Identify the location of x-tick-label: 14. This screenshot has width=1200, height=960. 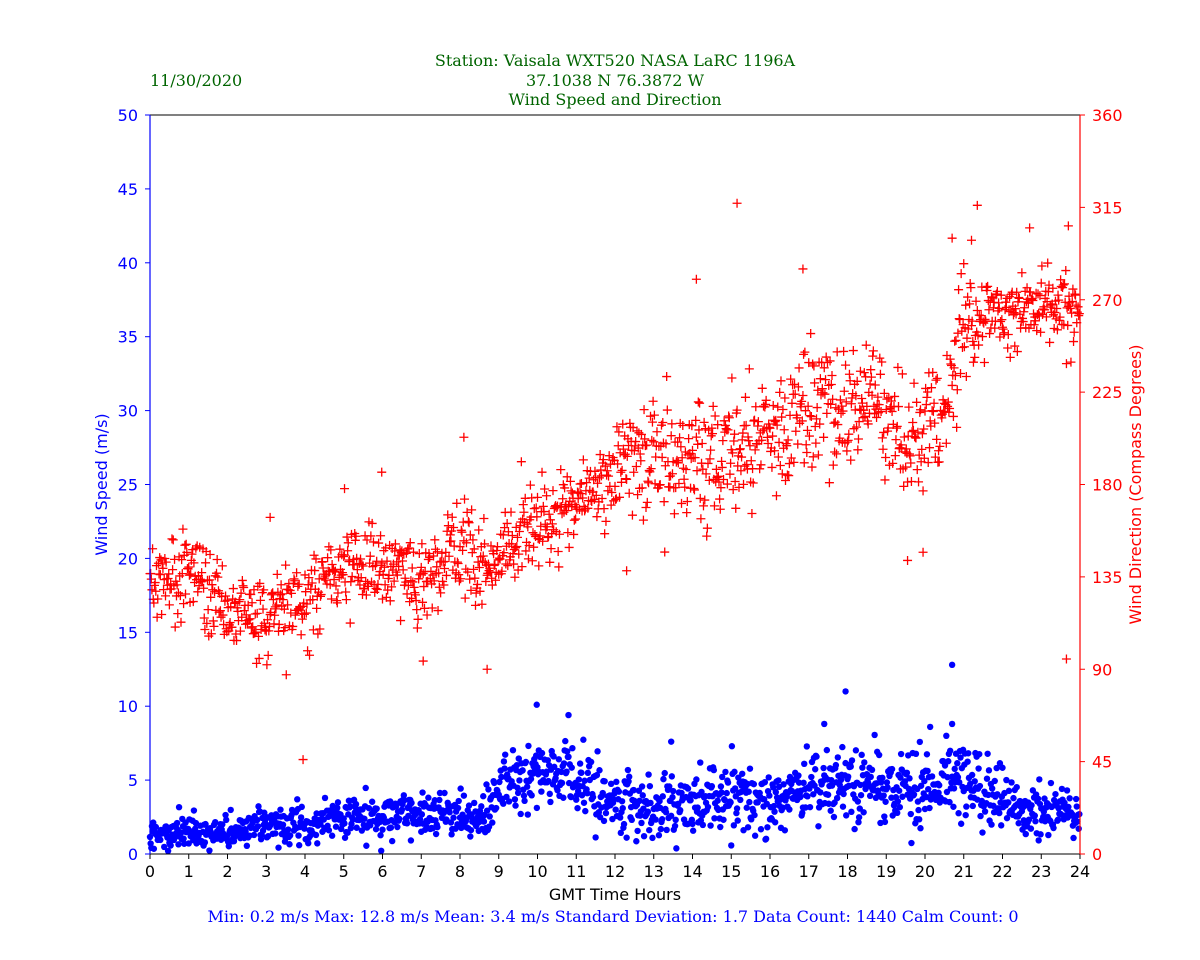
(692, 871).